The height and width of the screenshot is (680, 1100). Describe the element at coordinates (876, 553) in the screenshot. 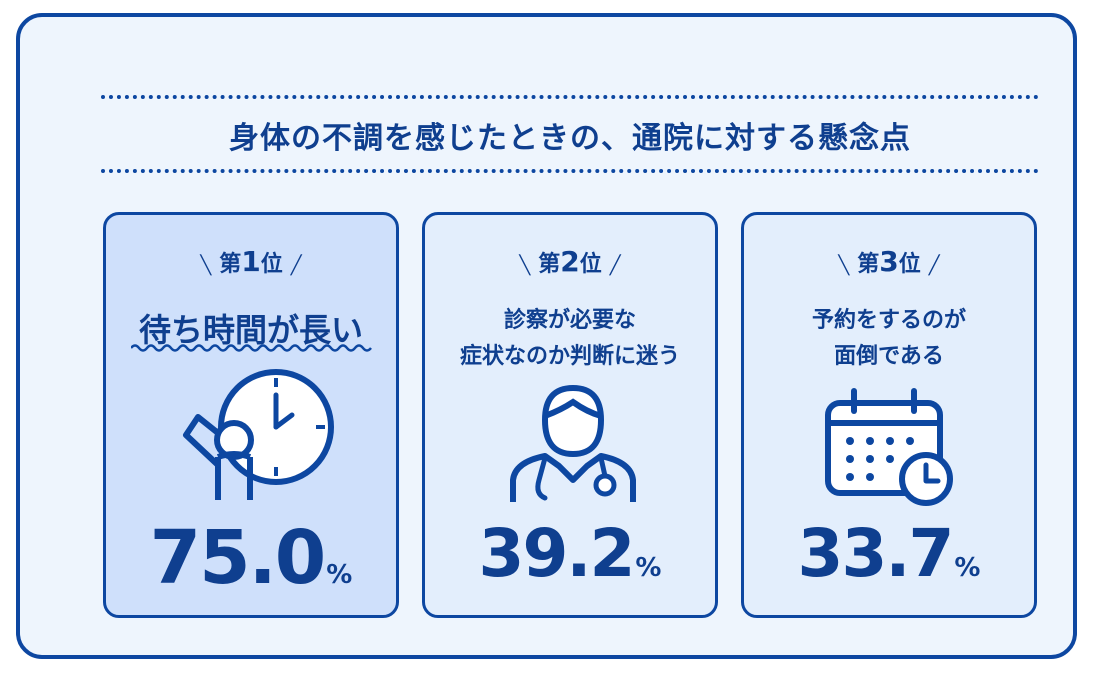

I see `value-number: 33.7` at that location.